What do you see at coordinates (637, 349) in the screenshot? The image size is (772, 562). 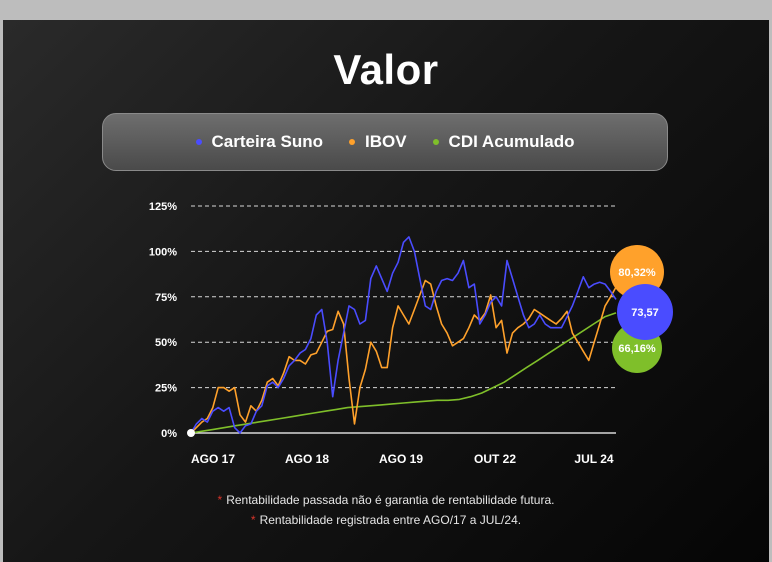 I see `end-value-label: 66,16%` at bounding box center [637, 349].